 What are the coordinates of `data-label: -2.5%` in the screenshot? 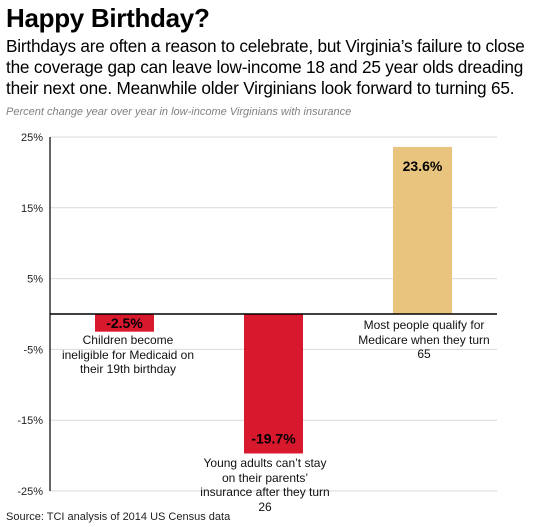 It's located at (124, 323).